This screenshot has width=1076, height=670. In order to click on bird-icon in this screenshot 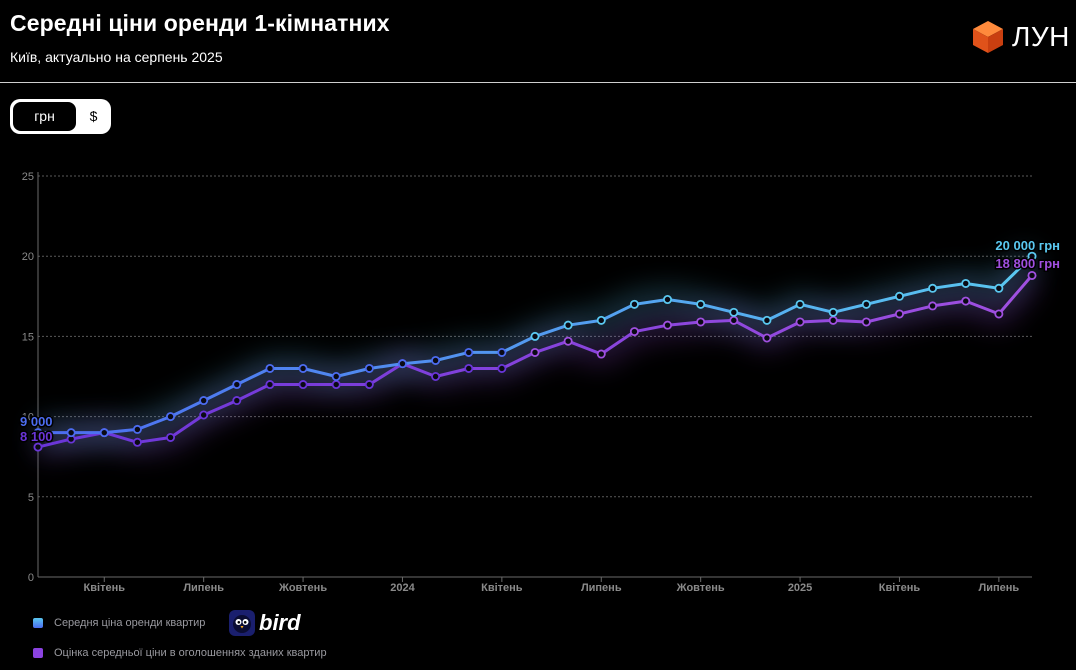, I will do `click(242, 623)`.